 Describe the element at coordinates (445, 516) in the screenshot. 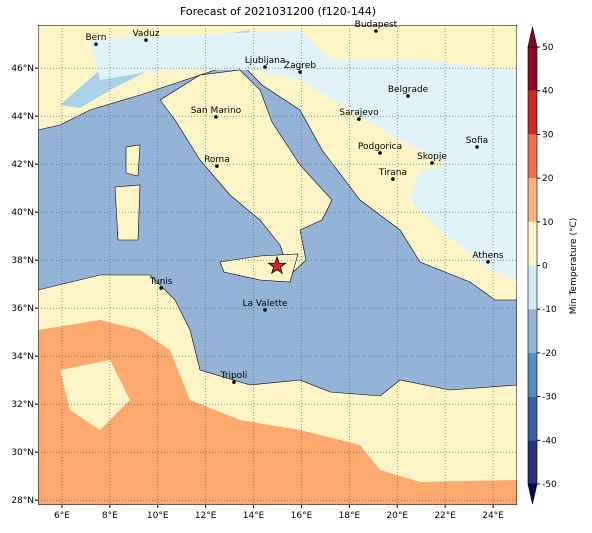

I see `x-tick-label: 22°E` at that location.